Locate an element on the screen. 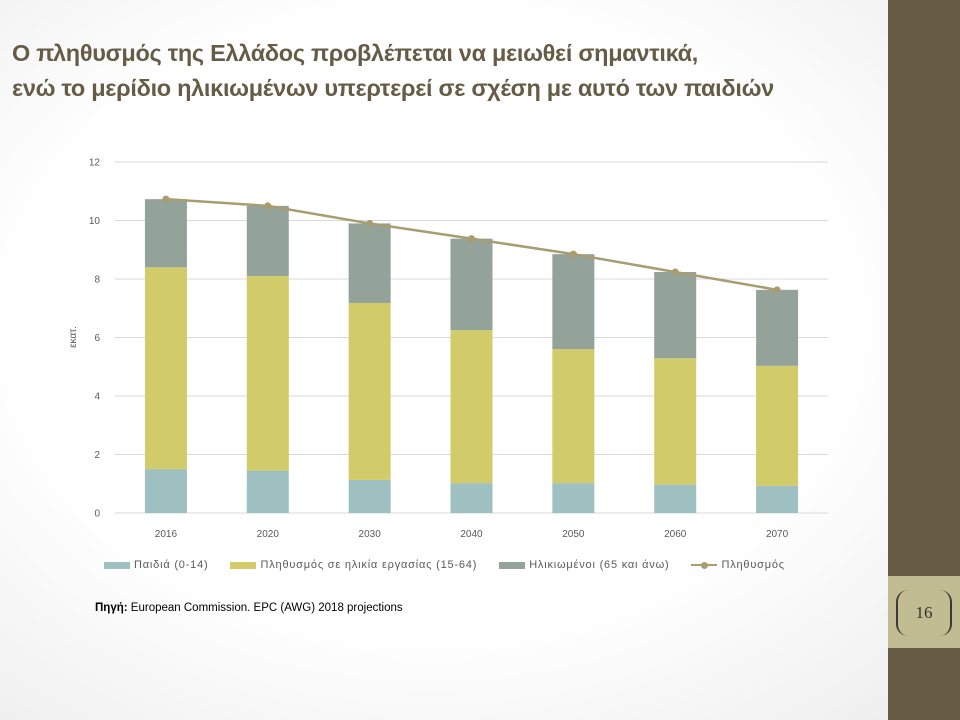 This screenshot has width=960, height=720. bar-children-2030 is located at coordinates (369, 496).